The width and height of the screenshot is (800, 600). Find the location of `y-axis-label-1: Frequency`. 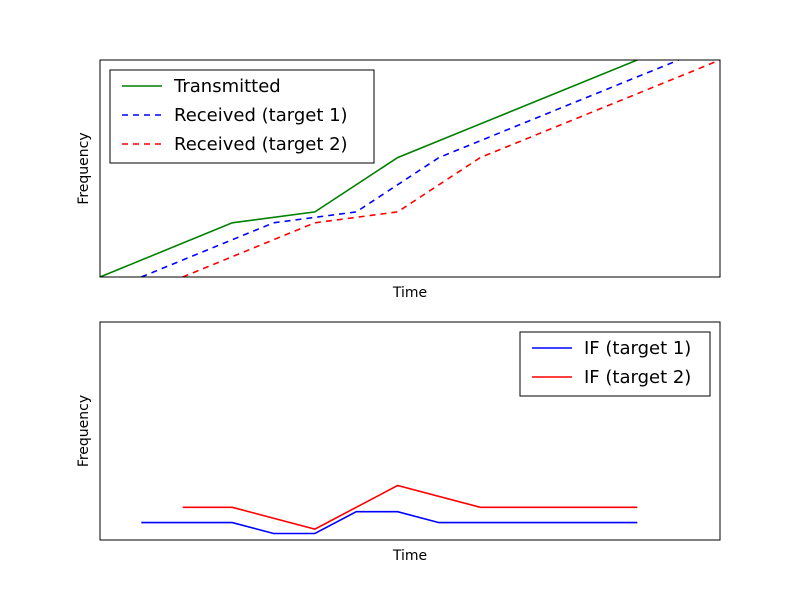

y-axis-label-1: Frequency is located at coordinates (84, 168).